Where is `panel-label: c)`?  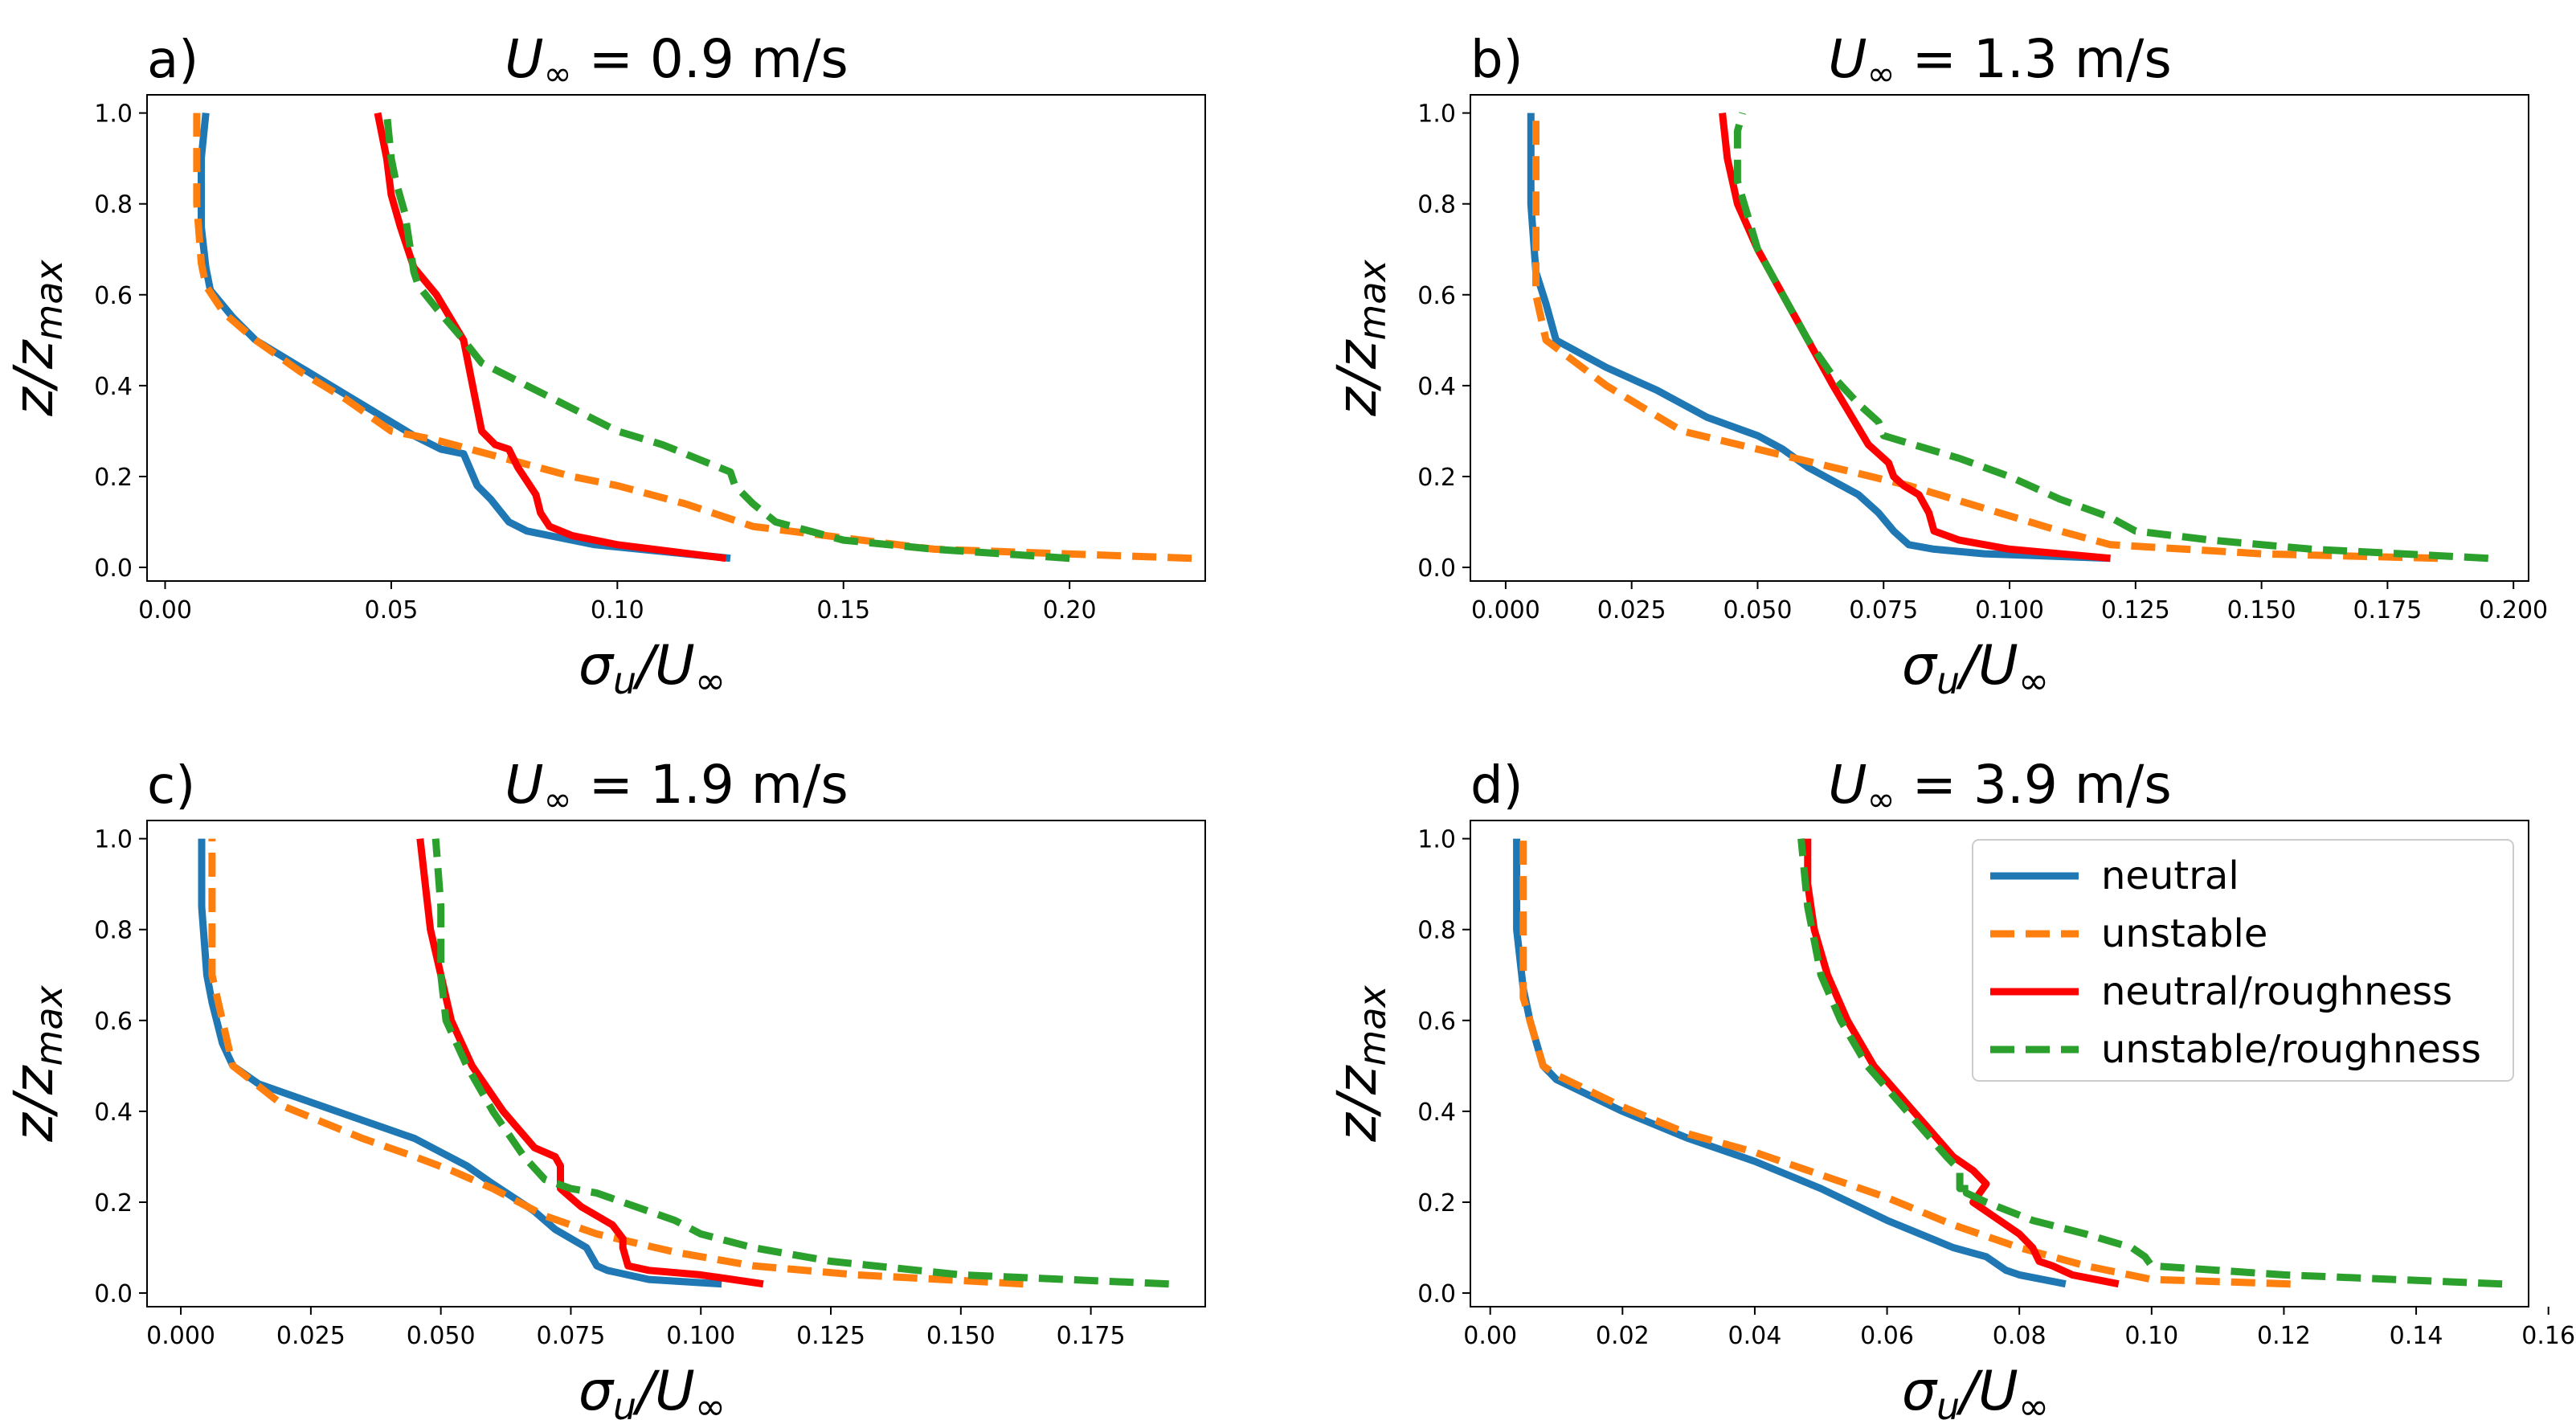
panel-label: c) is located at coordinates (171, 786).